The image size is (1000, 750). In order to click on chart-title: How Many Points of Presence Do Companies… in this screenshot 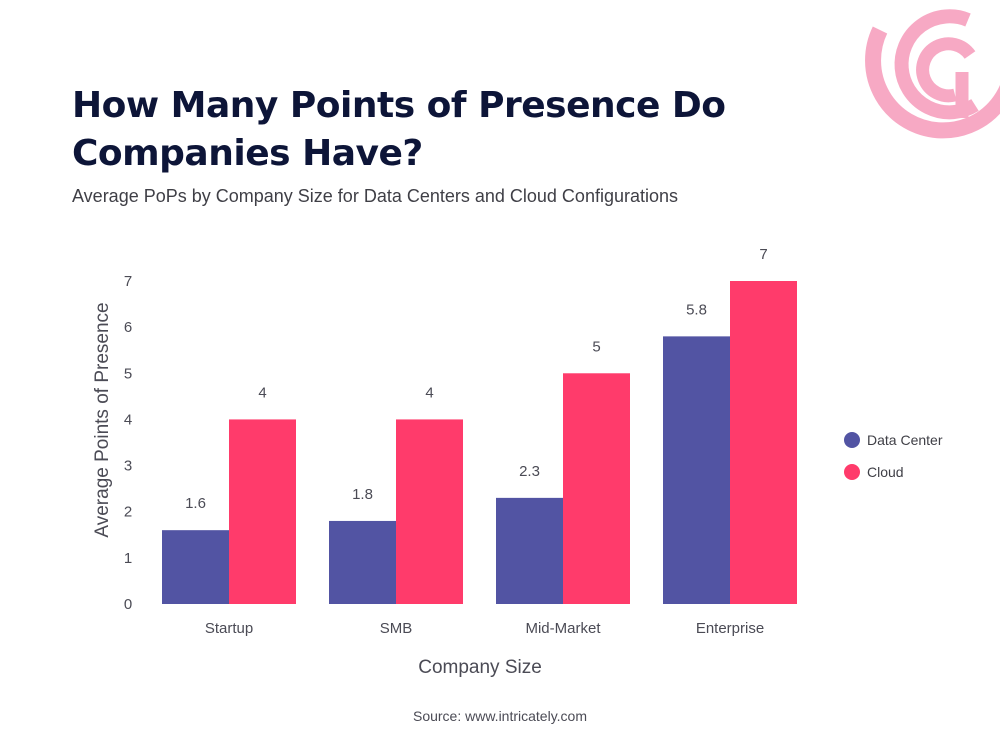, I will do `click(399, 129)`.